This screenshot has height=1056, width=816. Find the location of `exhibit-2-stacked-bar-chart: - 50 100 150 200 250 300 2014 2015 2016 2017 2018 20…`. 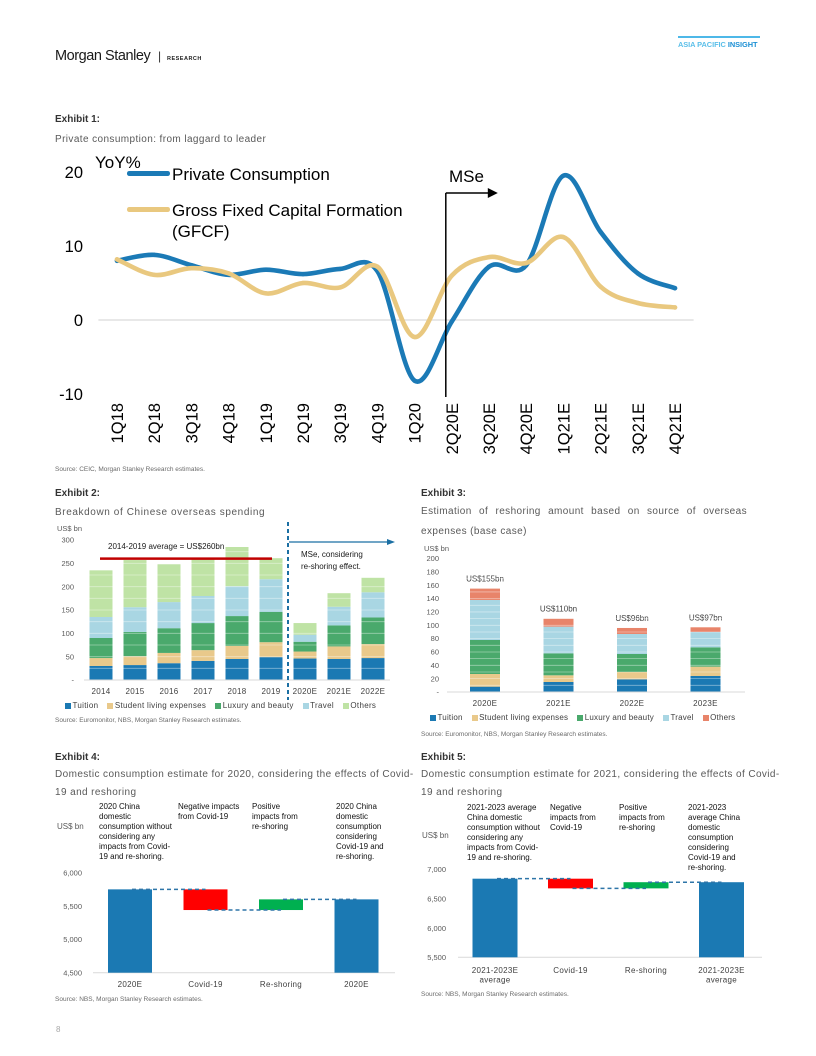

exhibit-2-stacked-bar-chart: - 50 100 150 200 250 300 2014 2015 2016 2017 2018 20… is located at coordinates (228, 611).